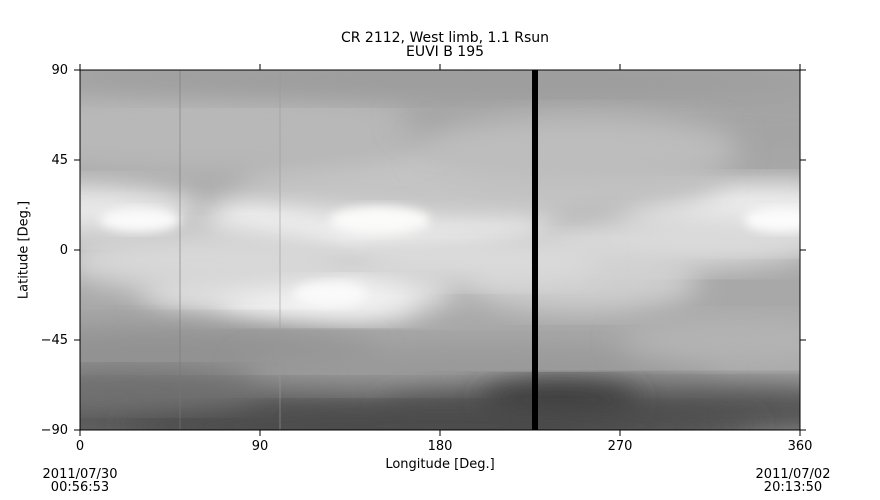 This screenshot has width=880, height=500. What do you see at coordinates (54, 430) in the screenshot?
I see `y-tick-label: −90` at bounding box center [54, 430].